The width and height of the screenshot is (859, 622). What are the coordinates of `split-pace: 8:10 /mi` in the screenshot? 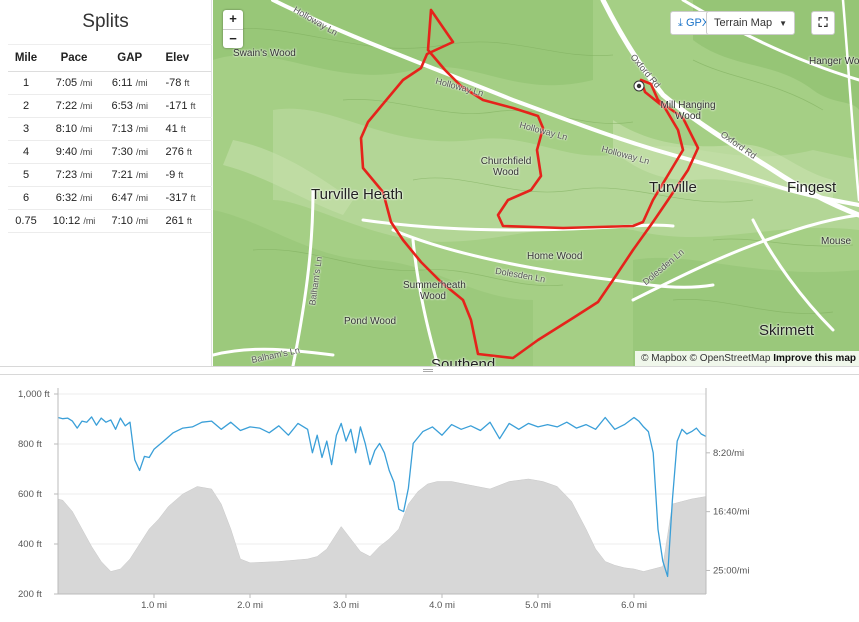 It's located at (74, 129).